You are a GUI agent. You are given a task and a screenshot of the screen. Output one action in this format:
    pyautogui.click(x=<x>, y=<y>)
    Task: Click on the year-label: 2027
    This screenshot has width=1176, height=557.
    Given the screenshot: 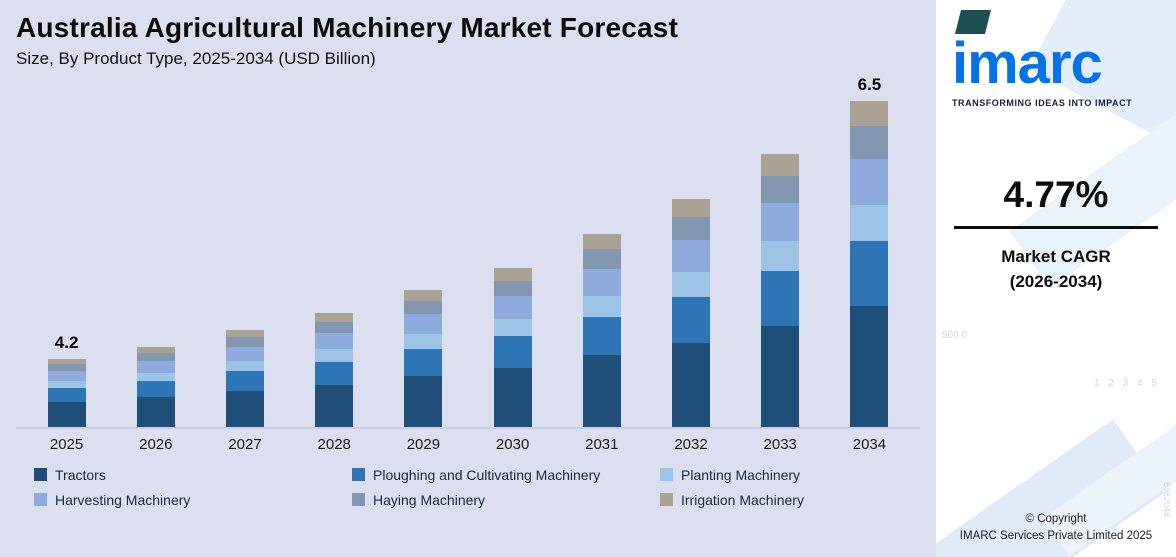 What is the action you would take?
    pyautogui.click(x=245, y=444)
    